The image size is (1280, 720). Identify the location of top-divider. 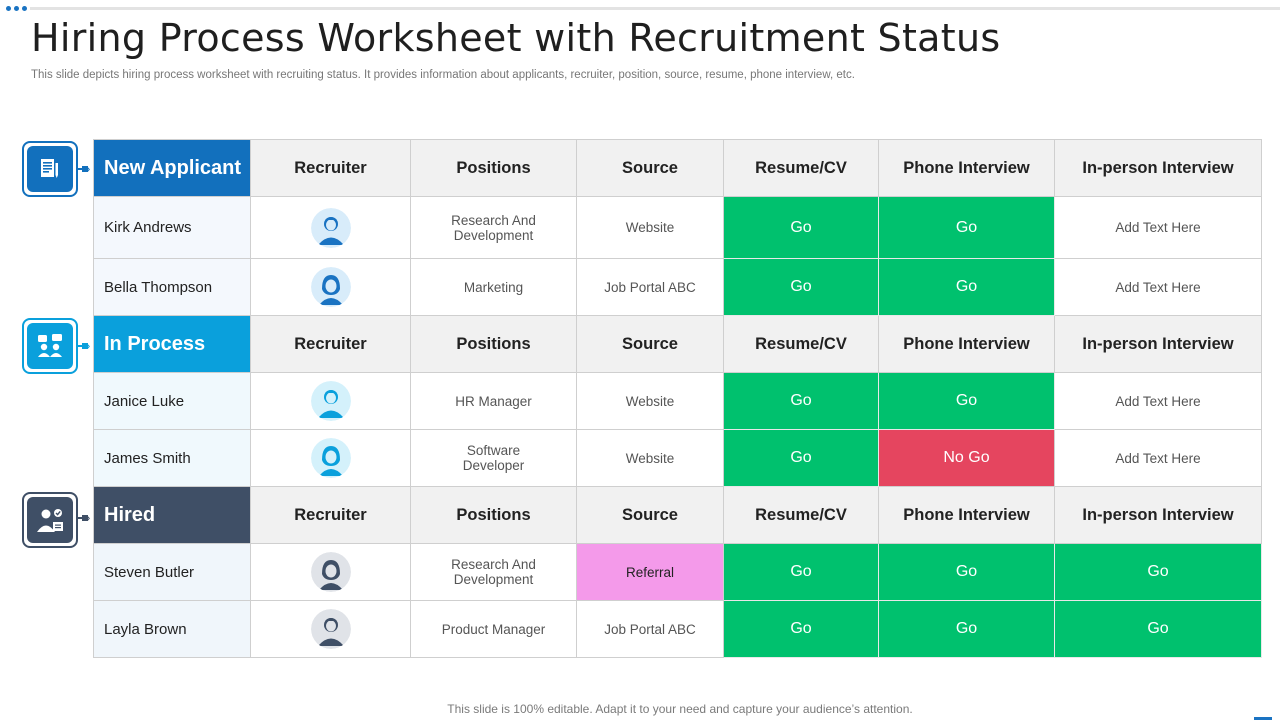
(655, 8).